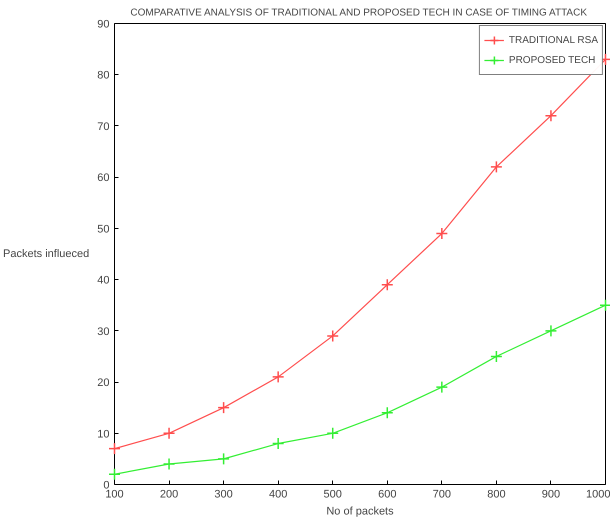  What do you see at coordinates (103, 229) in the screenshot?
I see `y-tick-label: 50` at bounding box center [103, 229].